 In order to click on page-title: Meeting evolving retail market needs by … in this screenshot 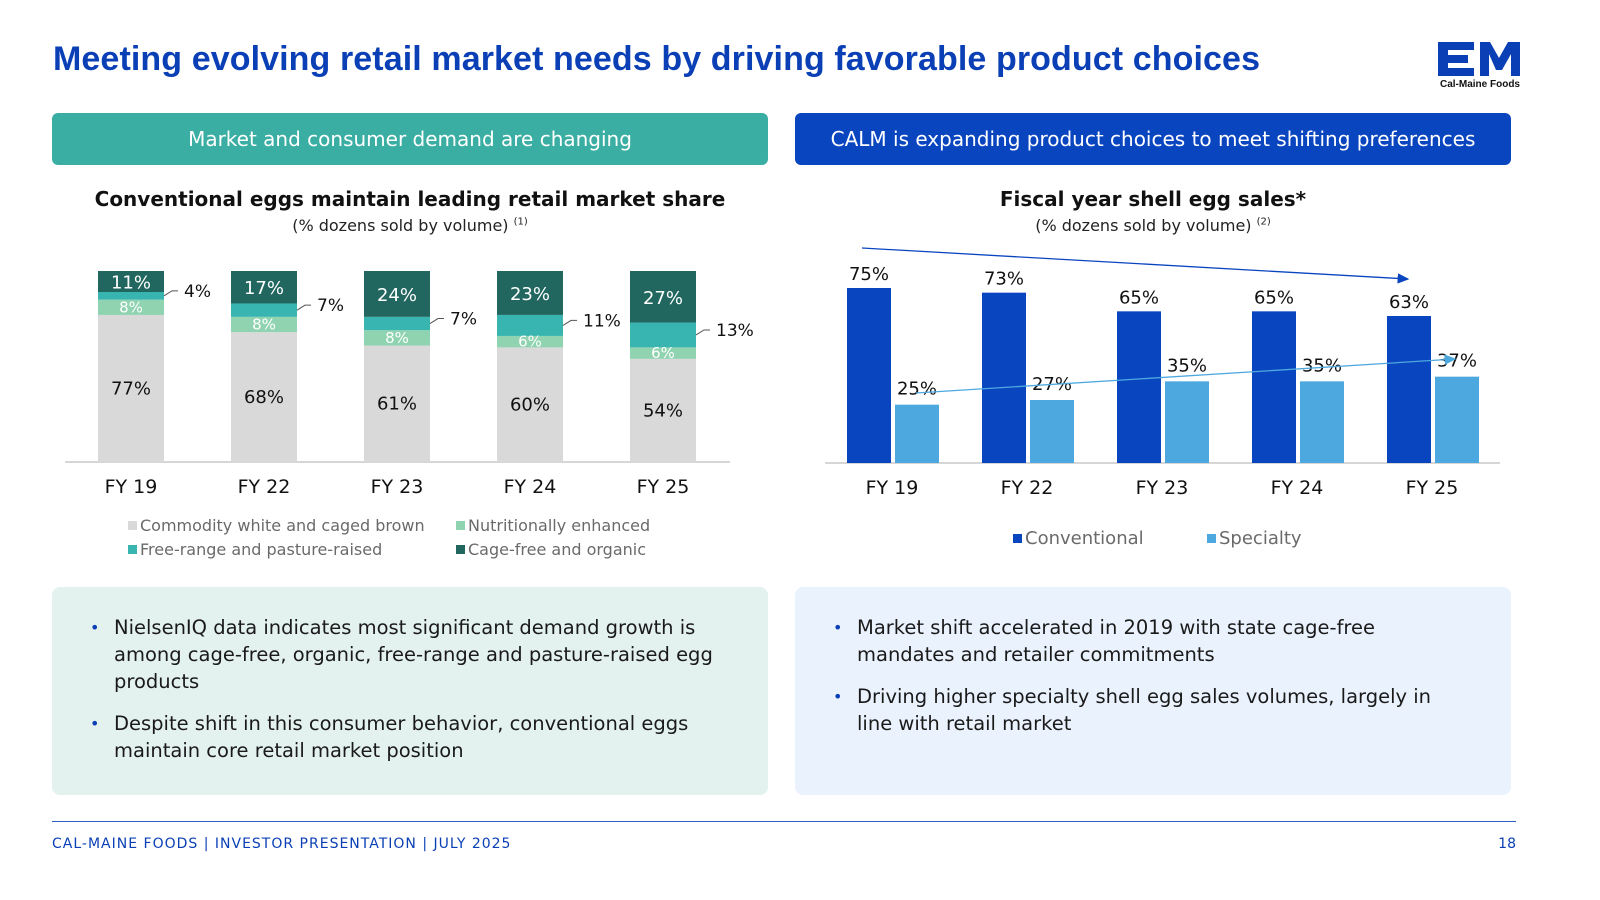, I will do `click(657, 59)`.